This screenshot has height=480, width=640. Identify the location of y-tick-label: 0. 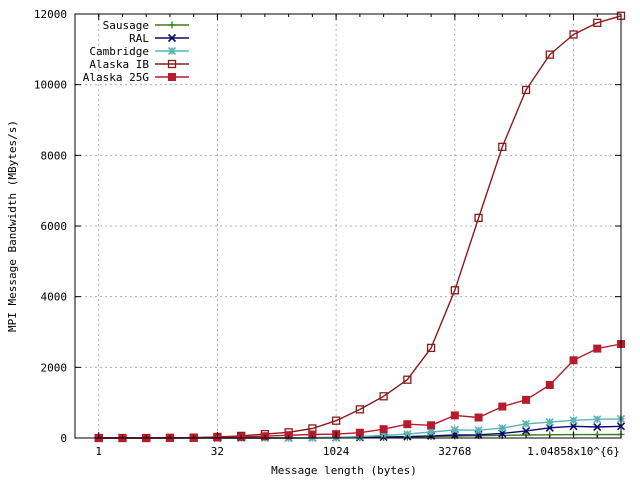
(63, 438).